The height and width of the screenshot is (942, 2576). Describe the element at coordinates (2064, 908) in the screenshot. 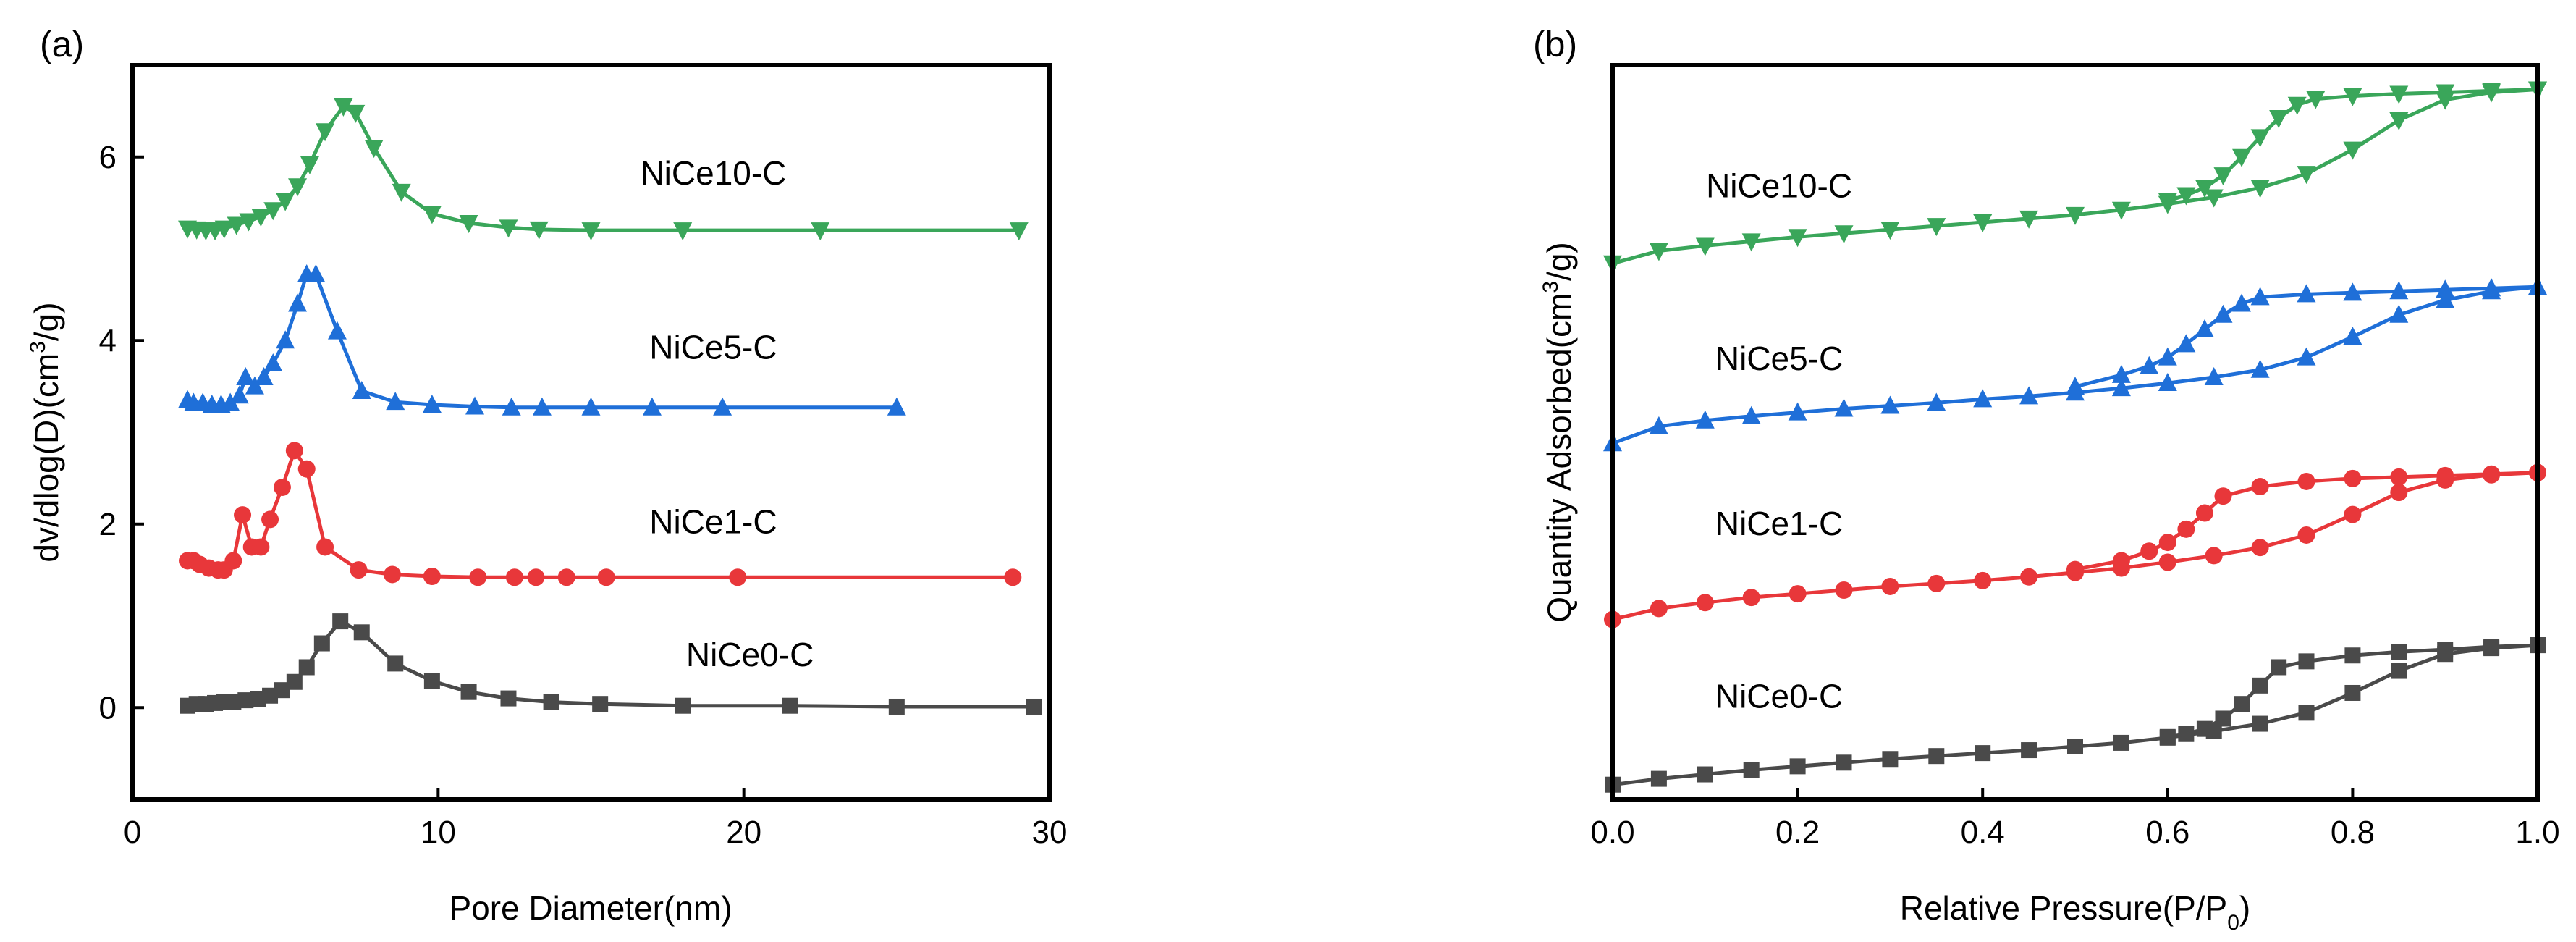

I see `panel-b-x-axis-title-main: Relative Pressure(P/P` at that location.